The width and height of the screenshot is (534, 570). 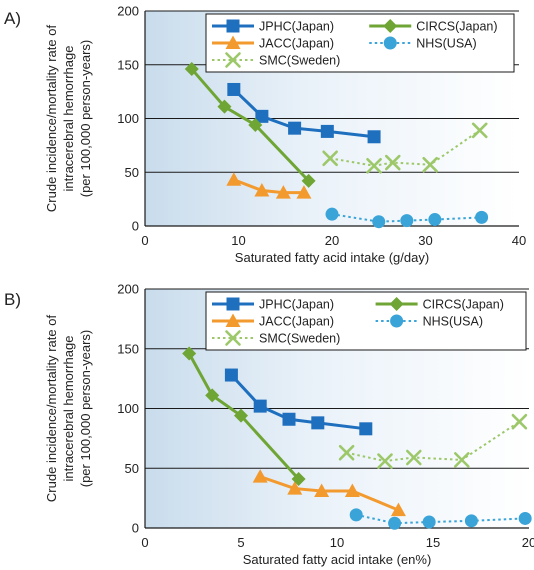 What do you see at coordinates (337, 559) in the screenshot?
I see `x-axis-title: Saturated fatty acid intake (en%)` at bounding box center [337, 559].